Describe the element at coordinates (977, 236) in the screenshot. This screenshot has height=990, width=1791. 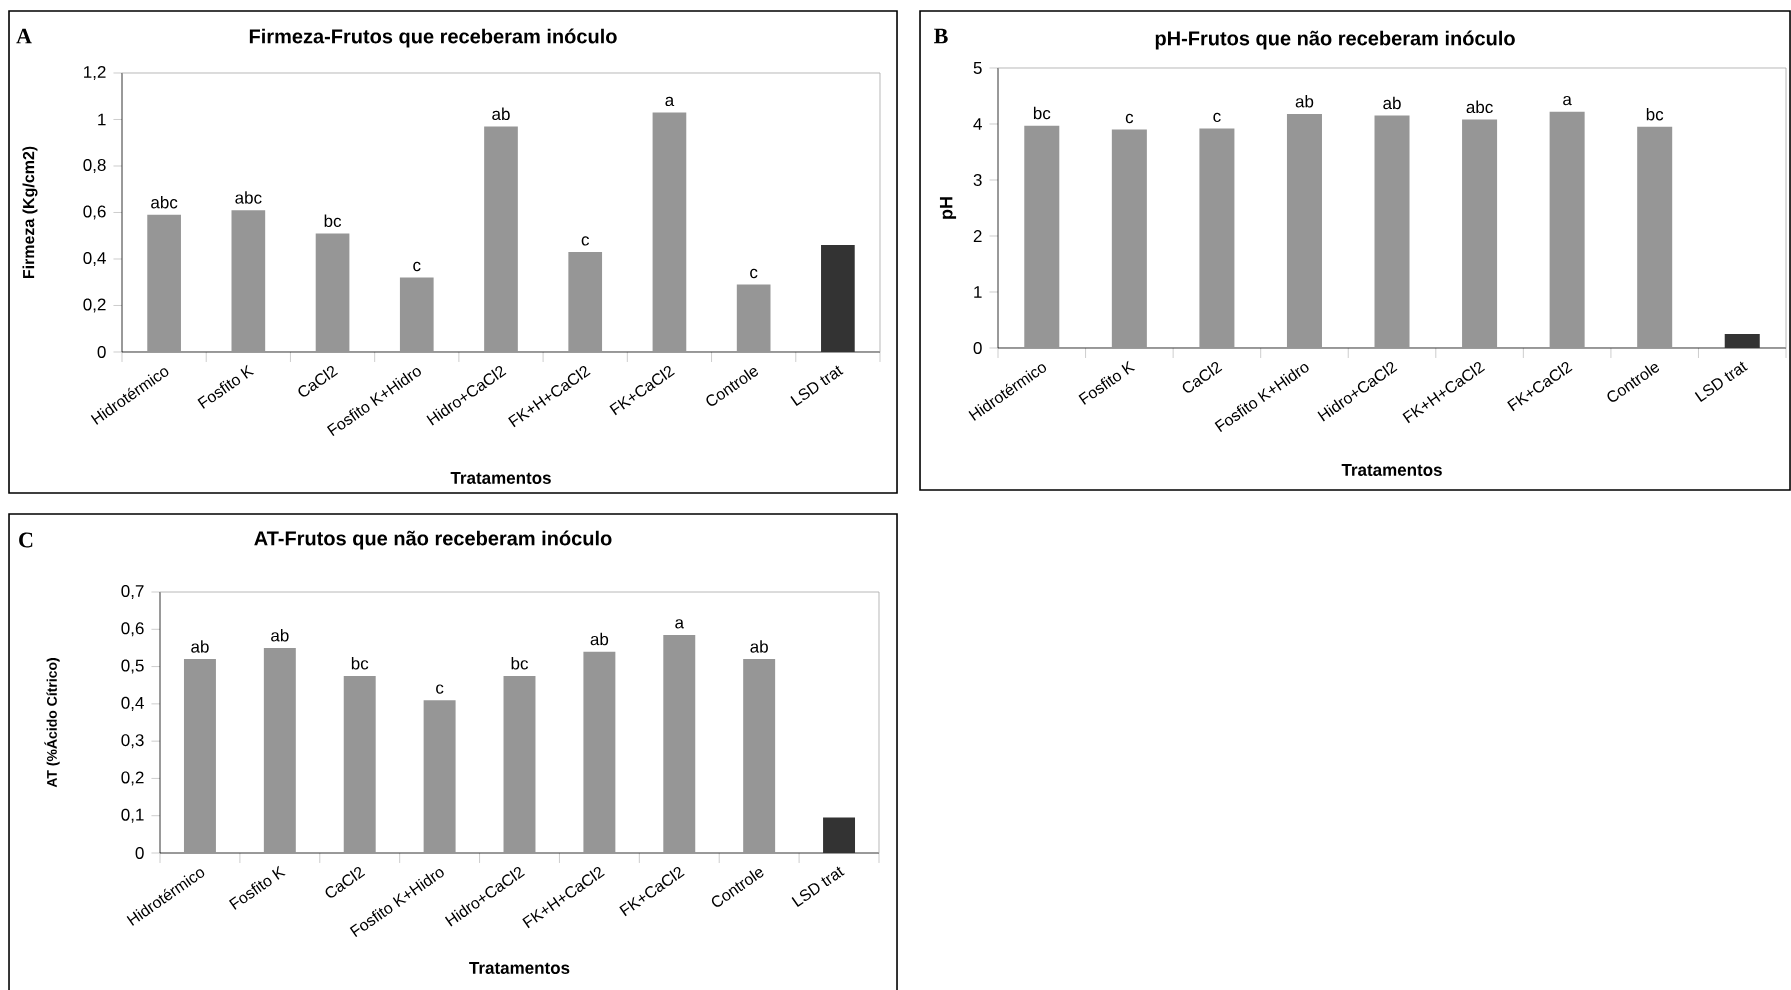
I see `y-tick-label: 2` at that location.